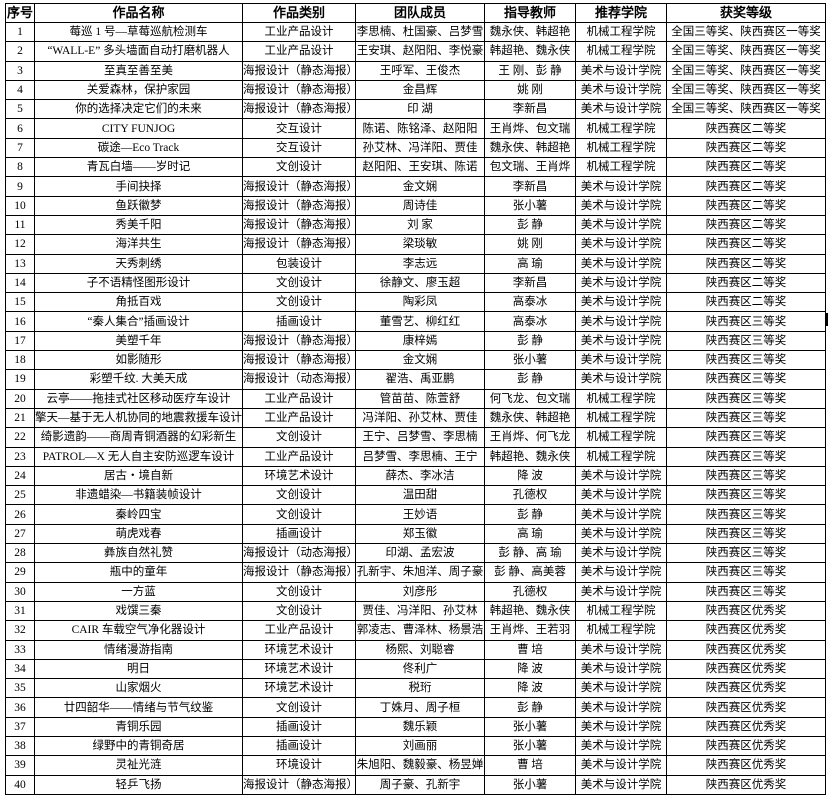 The image size is (829, 800). What do you see at coordinates (20, 514) in the screenshot?
I see `cell-index: 26` at bounding box center [20, 514].